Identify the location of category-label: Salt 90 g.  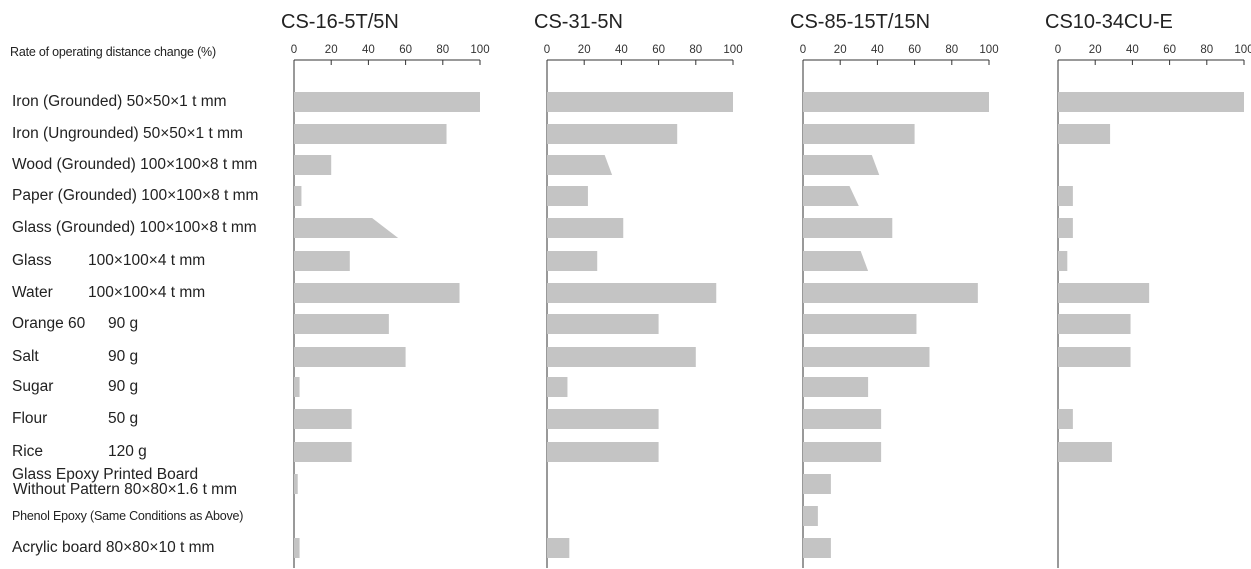
(75, 357).